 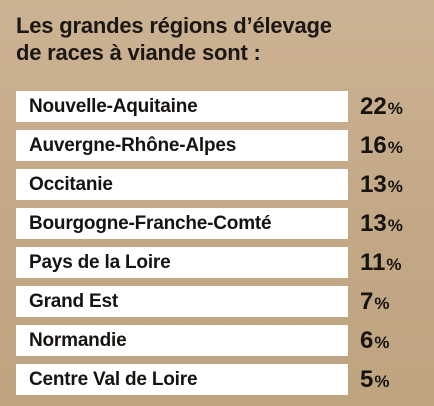 I want to click on title-line-2: de races à viande sont :, so click(x=138, y=52).